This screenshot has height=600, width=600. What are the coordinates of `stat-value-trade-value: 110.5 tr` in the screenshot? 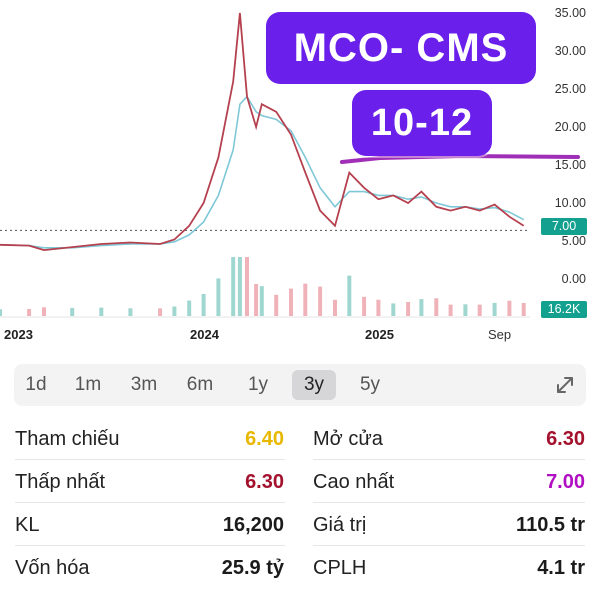 It's located at (550, 525).